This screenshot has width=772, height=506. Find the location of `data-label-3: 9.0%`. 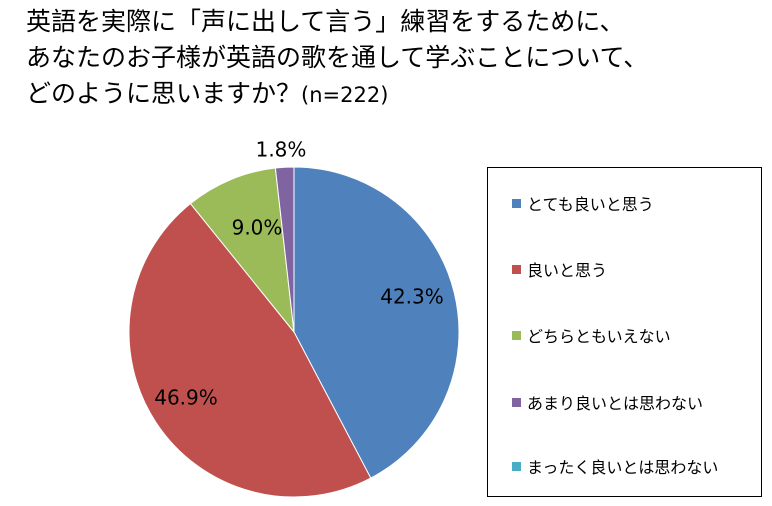

data-label-3: 9.0% is located at coordinates (257, 228).